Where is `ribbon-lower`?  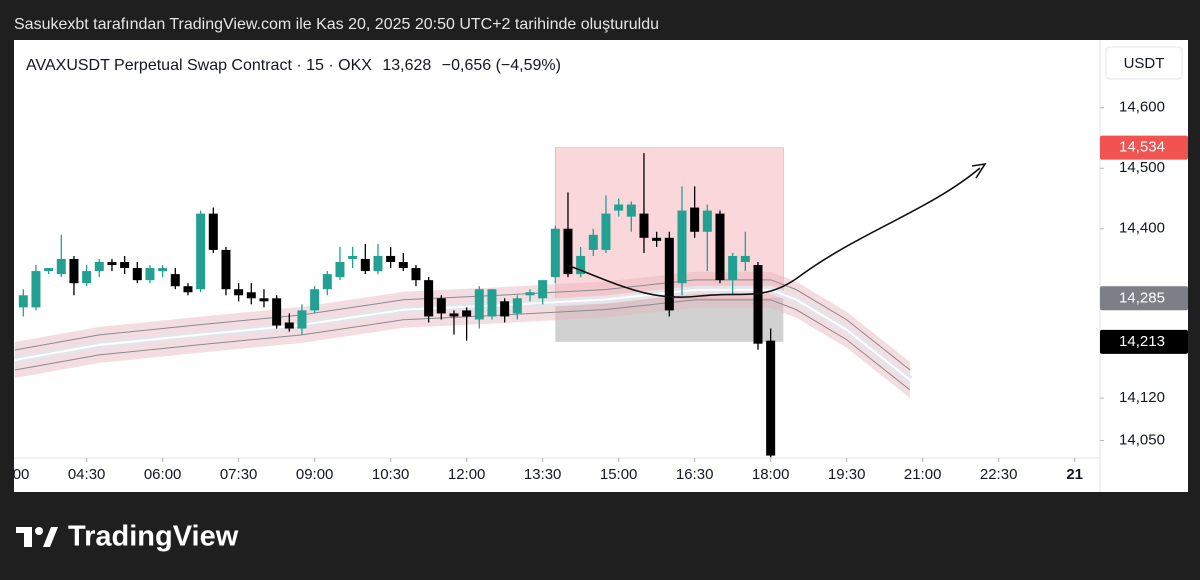 ribbon-lower is located at coordinates (462, 345).